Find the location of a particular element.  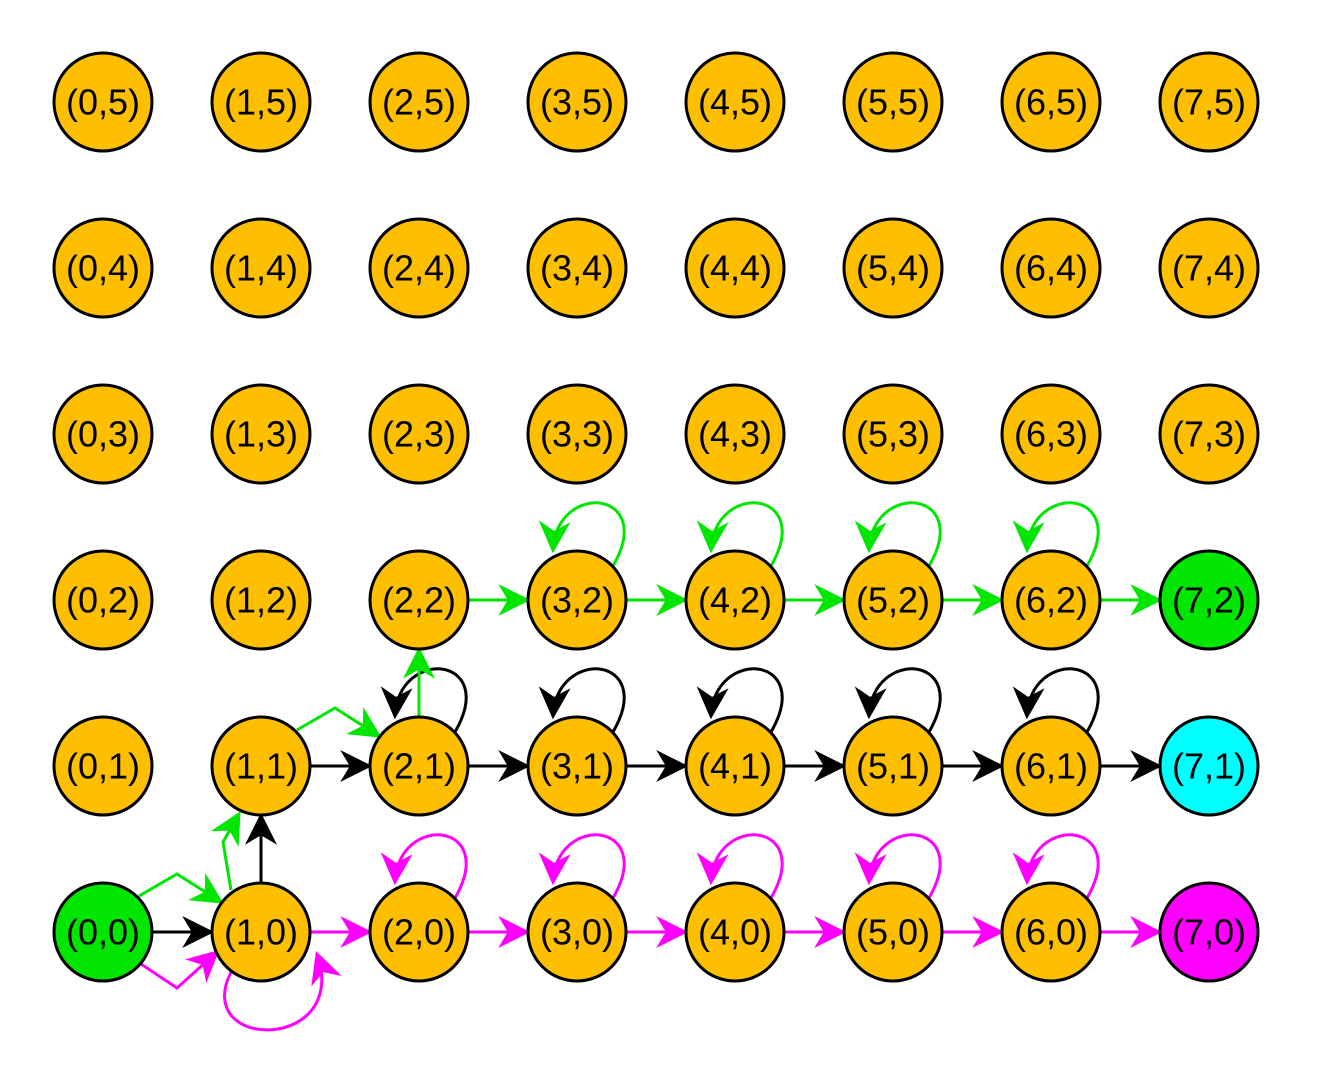

state-node-label: (6,3) is located at coordinates (1051, 434).